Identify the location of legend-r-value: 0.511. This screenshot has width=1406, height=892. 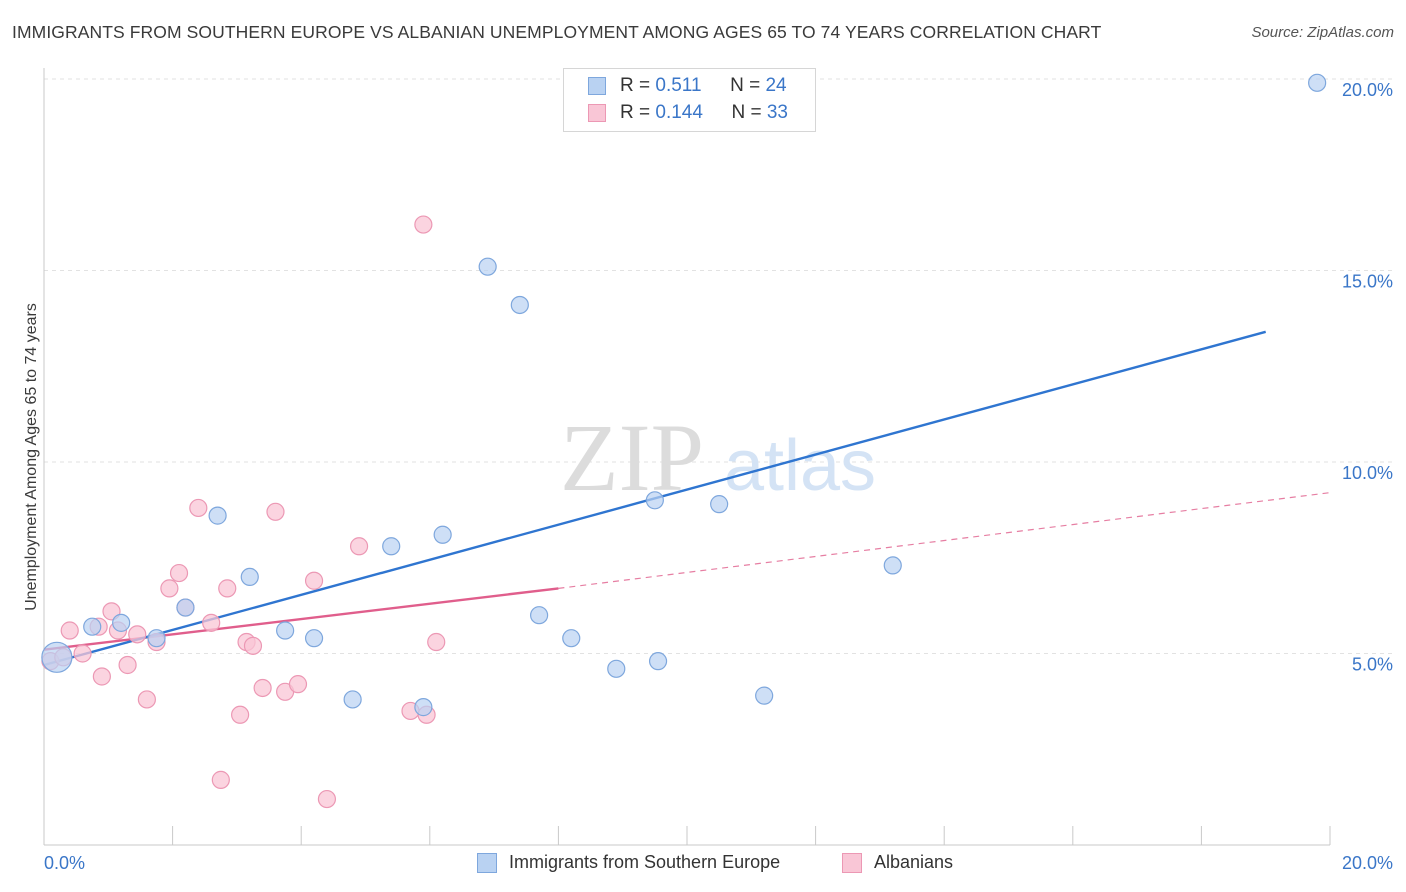
(678, 85).